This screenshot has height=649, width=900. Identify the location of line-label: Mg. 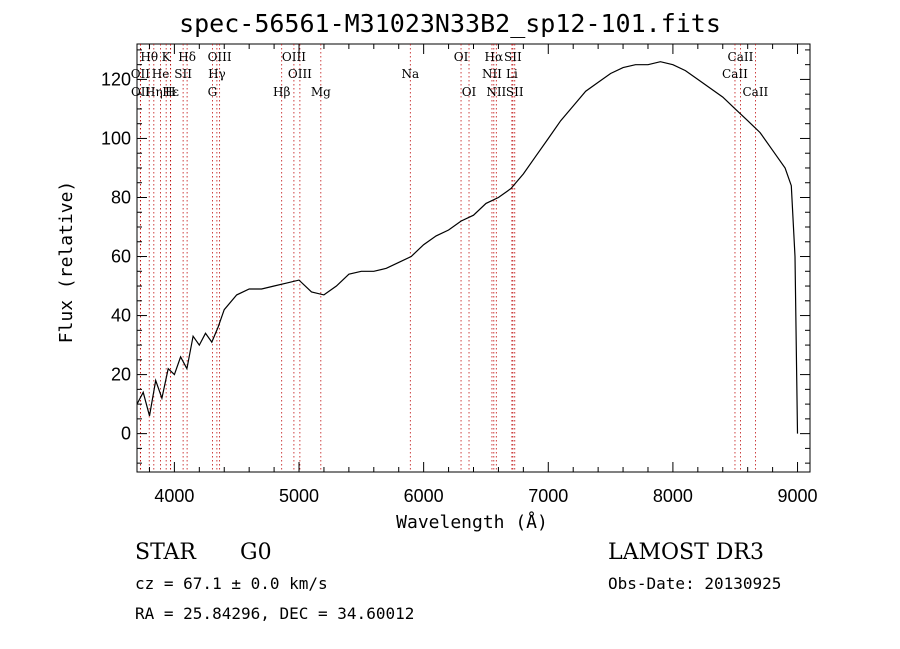
(321, 92).